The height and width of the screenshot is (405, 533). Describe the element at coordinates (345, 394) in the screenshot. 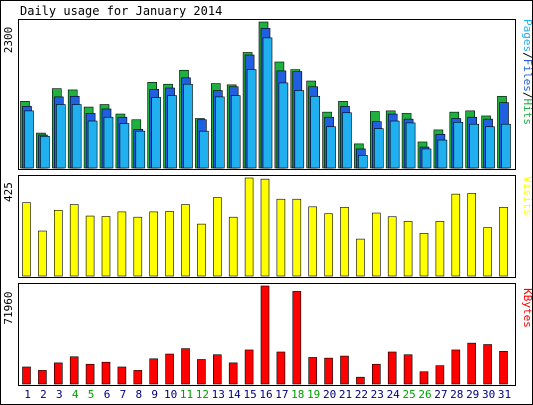

I see `x-tick-label-21: 21` at that location.